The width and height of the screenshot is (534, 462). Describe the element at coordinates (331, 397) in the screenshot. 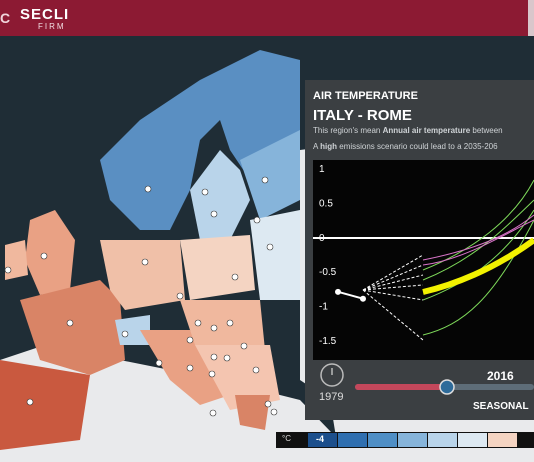

I see `timeline-start-year: 1979` at that location.